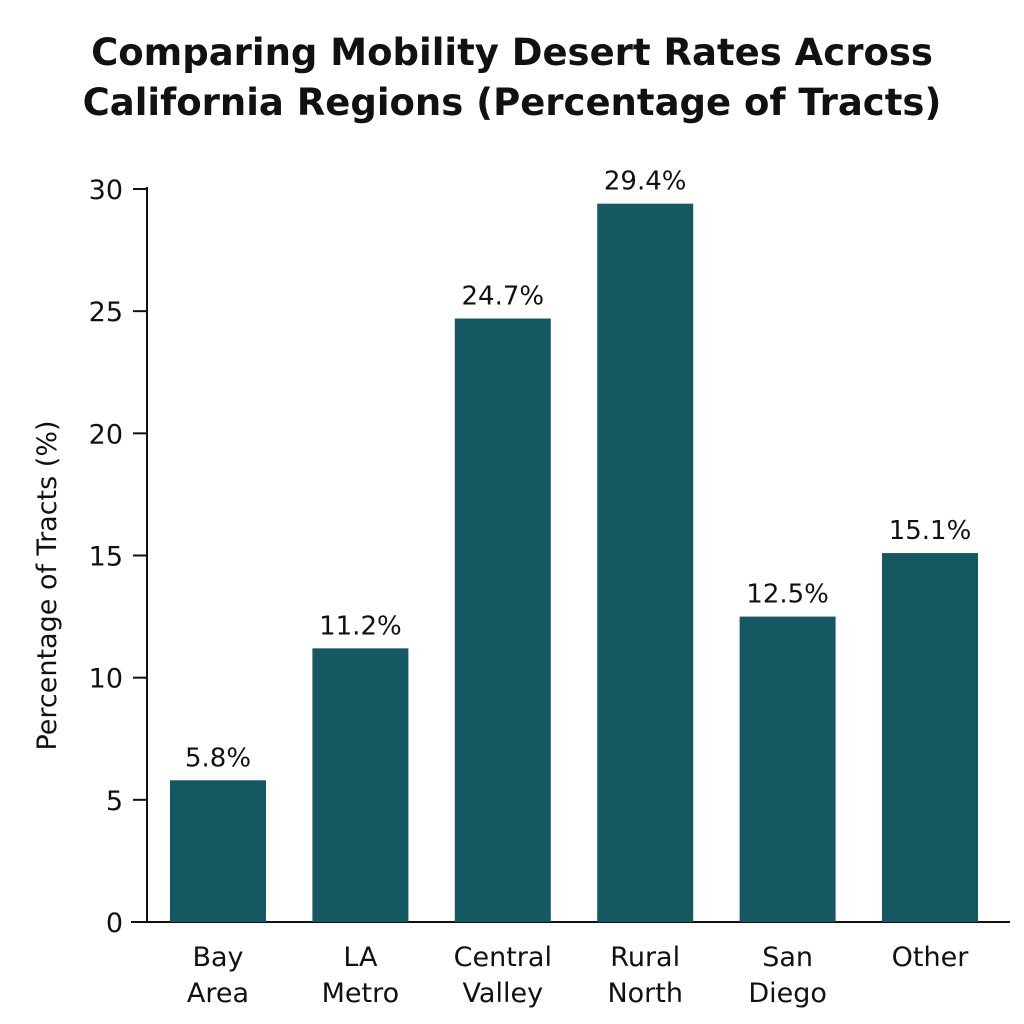 This screenshot has height=1024, width=1024. I want to click on y-tick-label: 5, so click(114, 801).